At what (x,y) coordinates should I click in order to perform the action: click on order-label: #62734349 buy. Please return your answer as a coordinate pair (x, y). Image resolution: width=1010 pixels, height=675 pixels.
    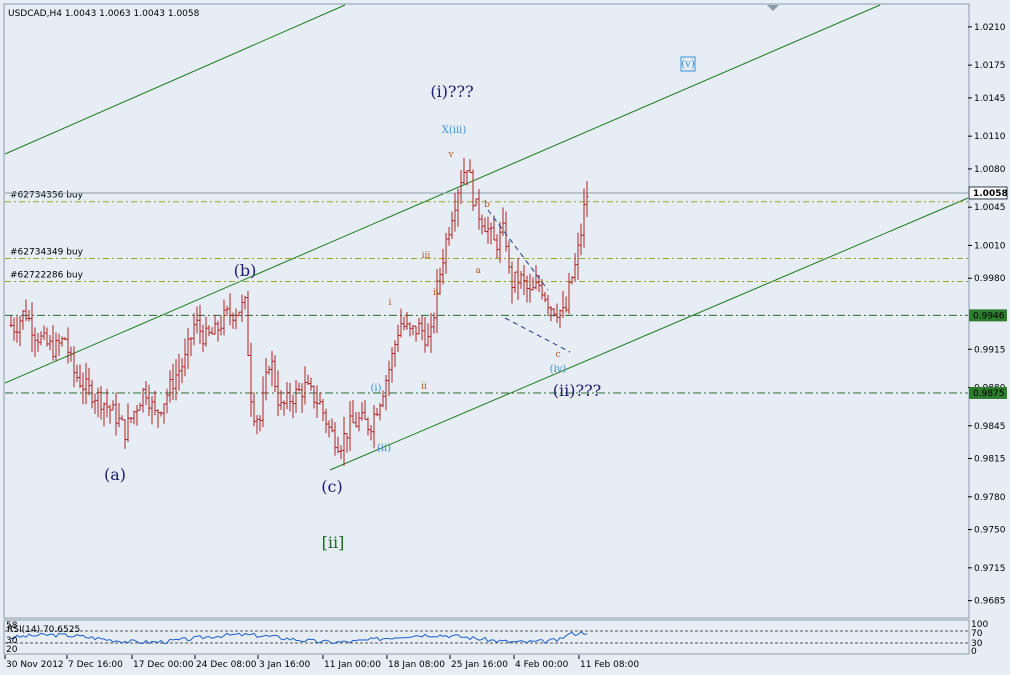
    Looking at the image, I should click on (47, 253).